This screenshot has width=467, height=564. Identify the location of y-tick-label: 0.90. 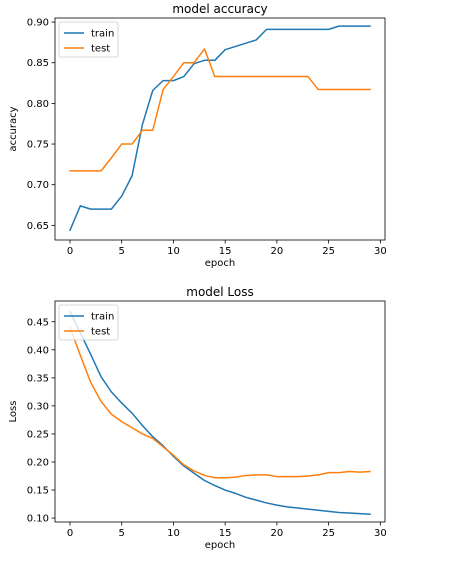
(38, 23).